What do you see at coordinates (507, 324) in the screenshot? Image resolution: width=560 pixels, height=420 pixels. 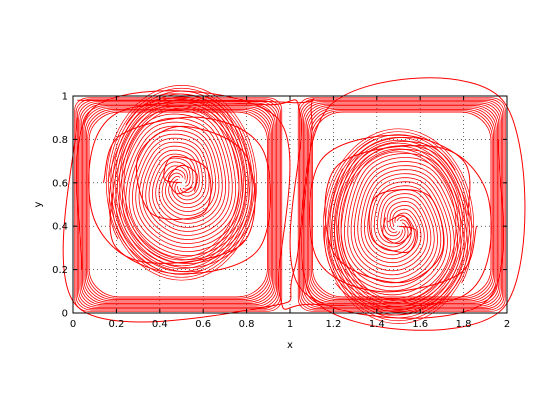 I see `x-tick-label: 2` at bounding box center [507, 324].